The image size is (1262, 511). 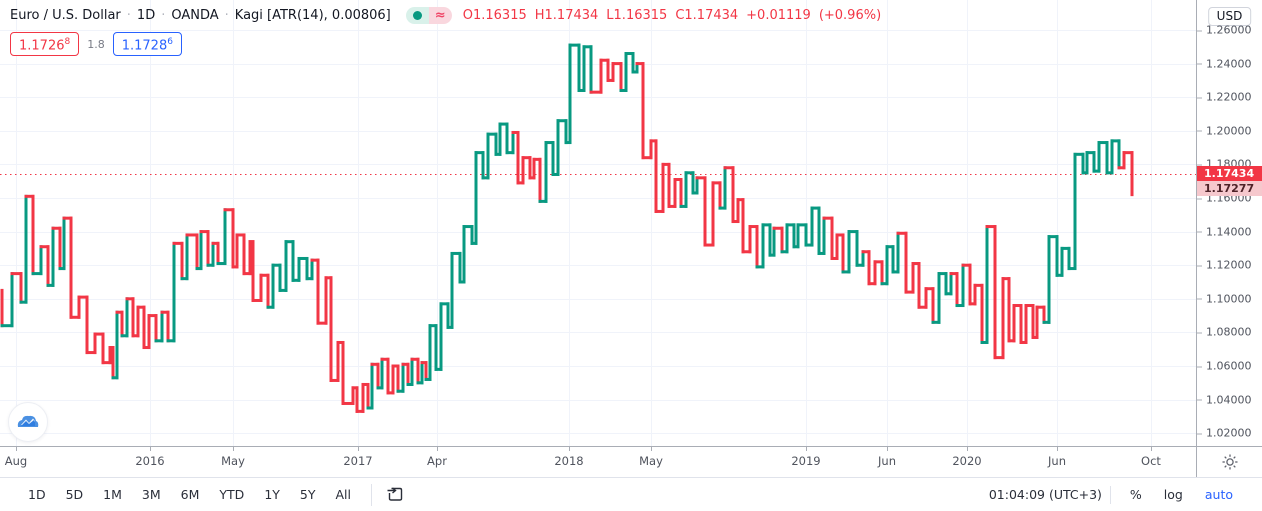 What do you see at coordinates (637, 15) in the screenshot?
I see `low-value: L1.16315` at bounding box center [637, 15].